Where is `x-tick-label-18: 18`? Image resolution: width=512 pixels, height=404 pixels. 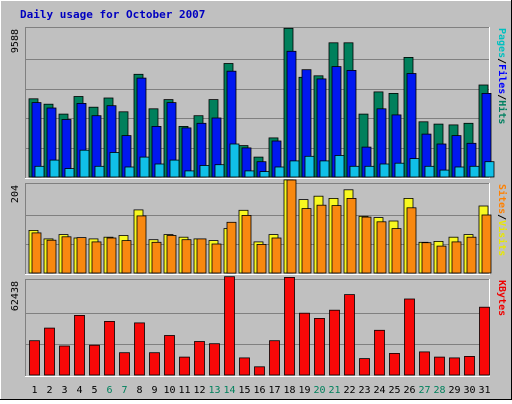 x-tick-label-18: 18 is located at coordinates (289, 390).